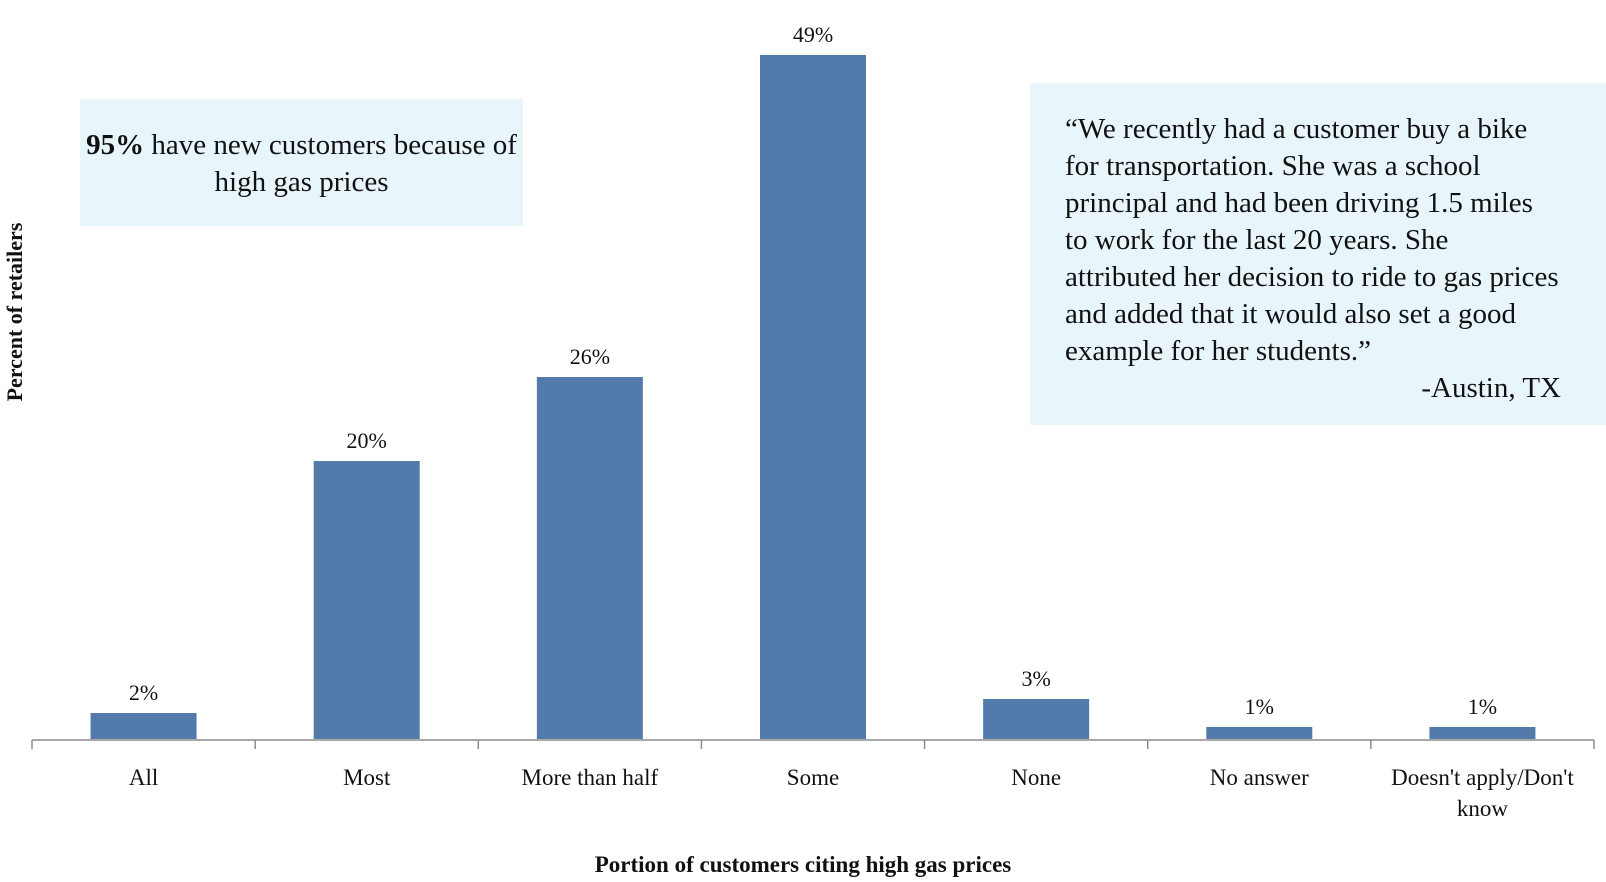 The image size is (1606, 882). I want to click on y-axis-title: Percent of retailers, so click(14, 312).